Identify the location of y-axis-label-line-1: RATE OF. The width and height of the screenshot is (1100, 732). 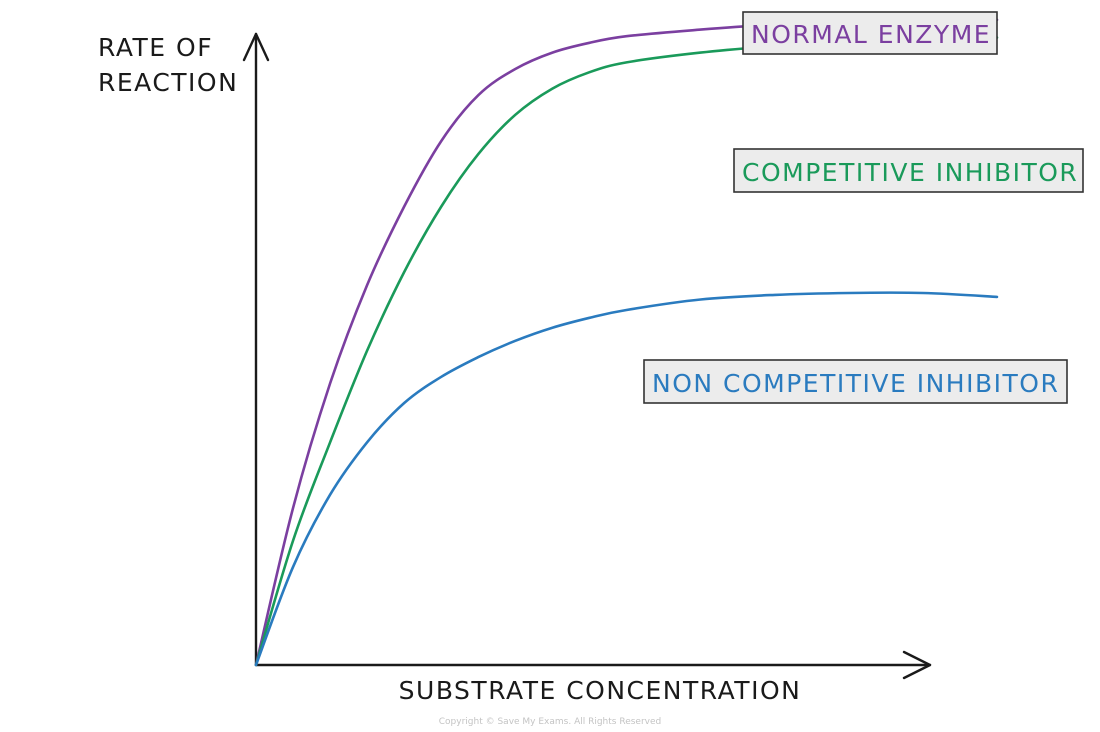
(155, 47).